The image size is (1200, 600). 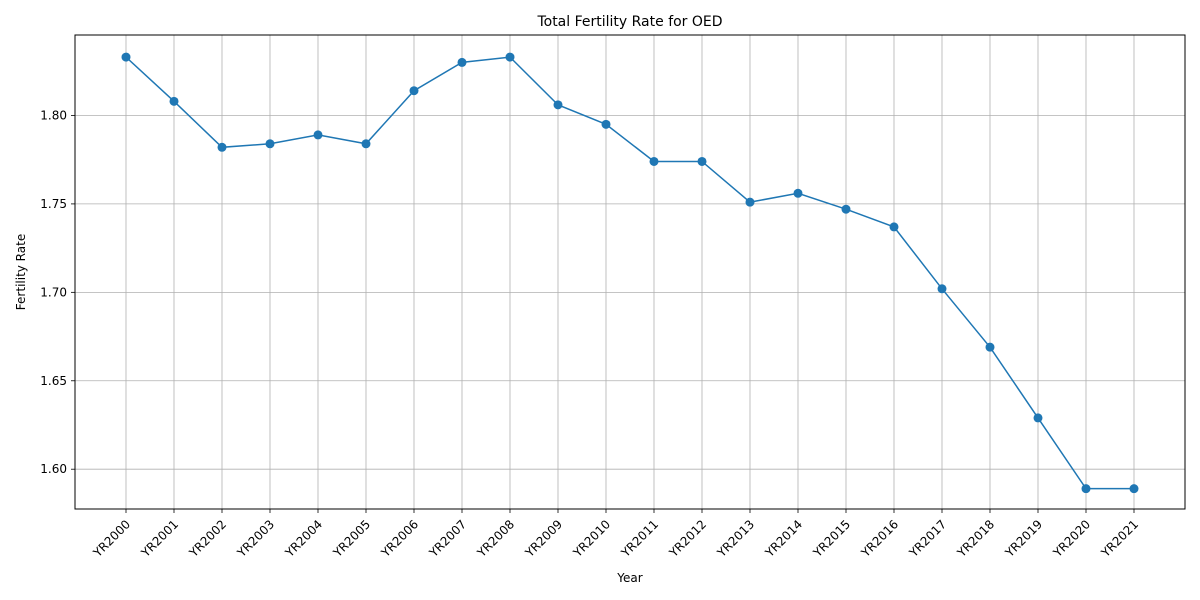 What do you see at coordinates (629, 22) in the screenshot?
I see `chart-title: Total Fertility Rate for OED` at bounding box center [629, 22].